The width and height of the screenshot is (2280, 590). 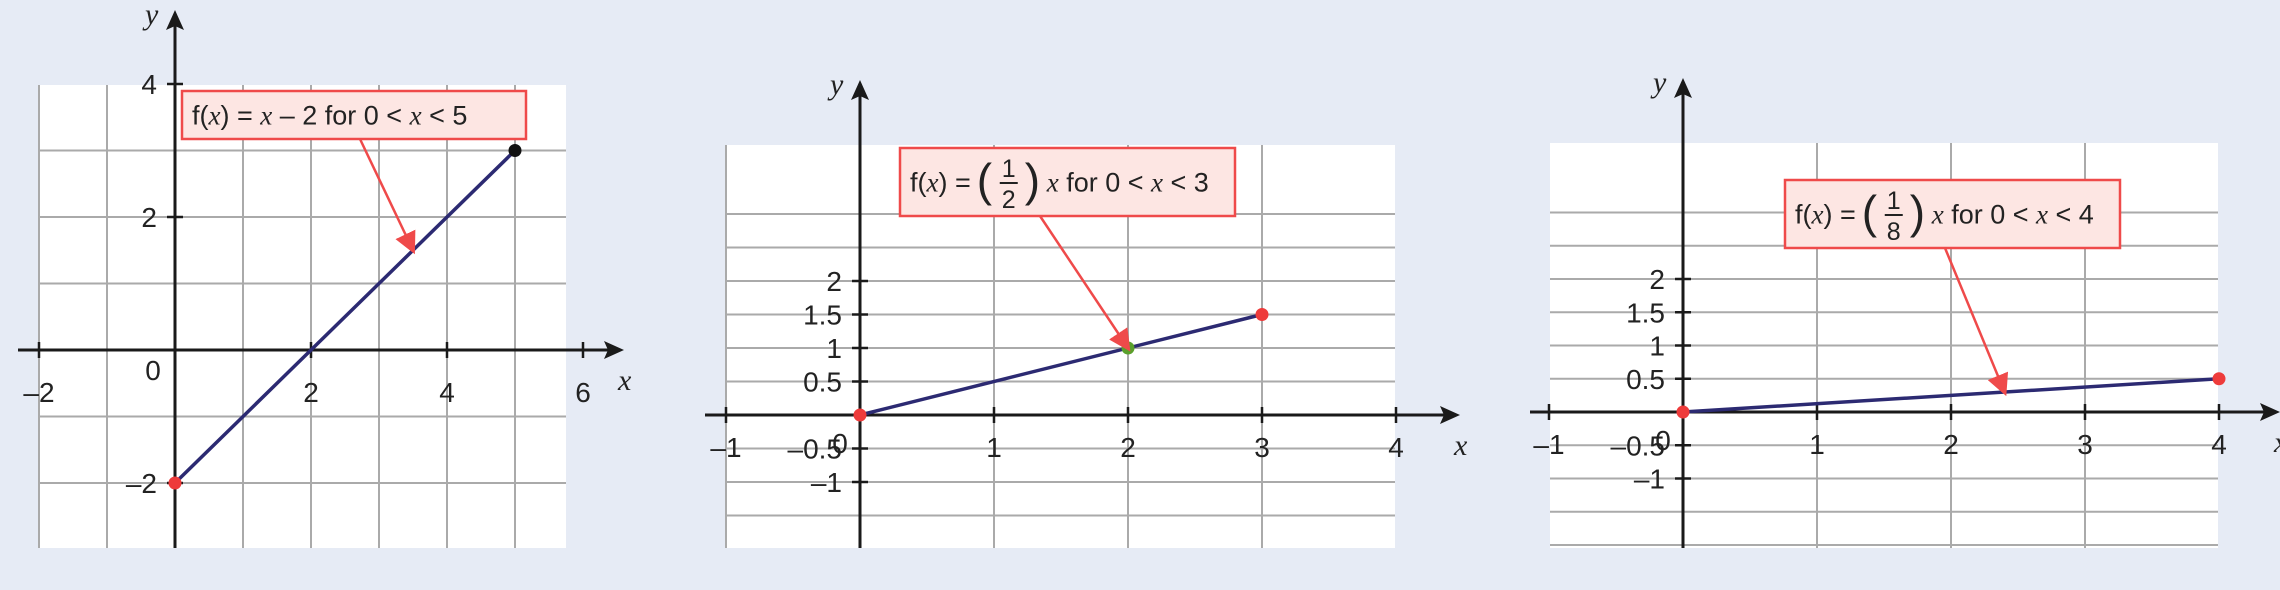 I want to click on annotation-text: f(x) = x – 2 for 0 < x < 5, so click(x=329, y=115).